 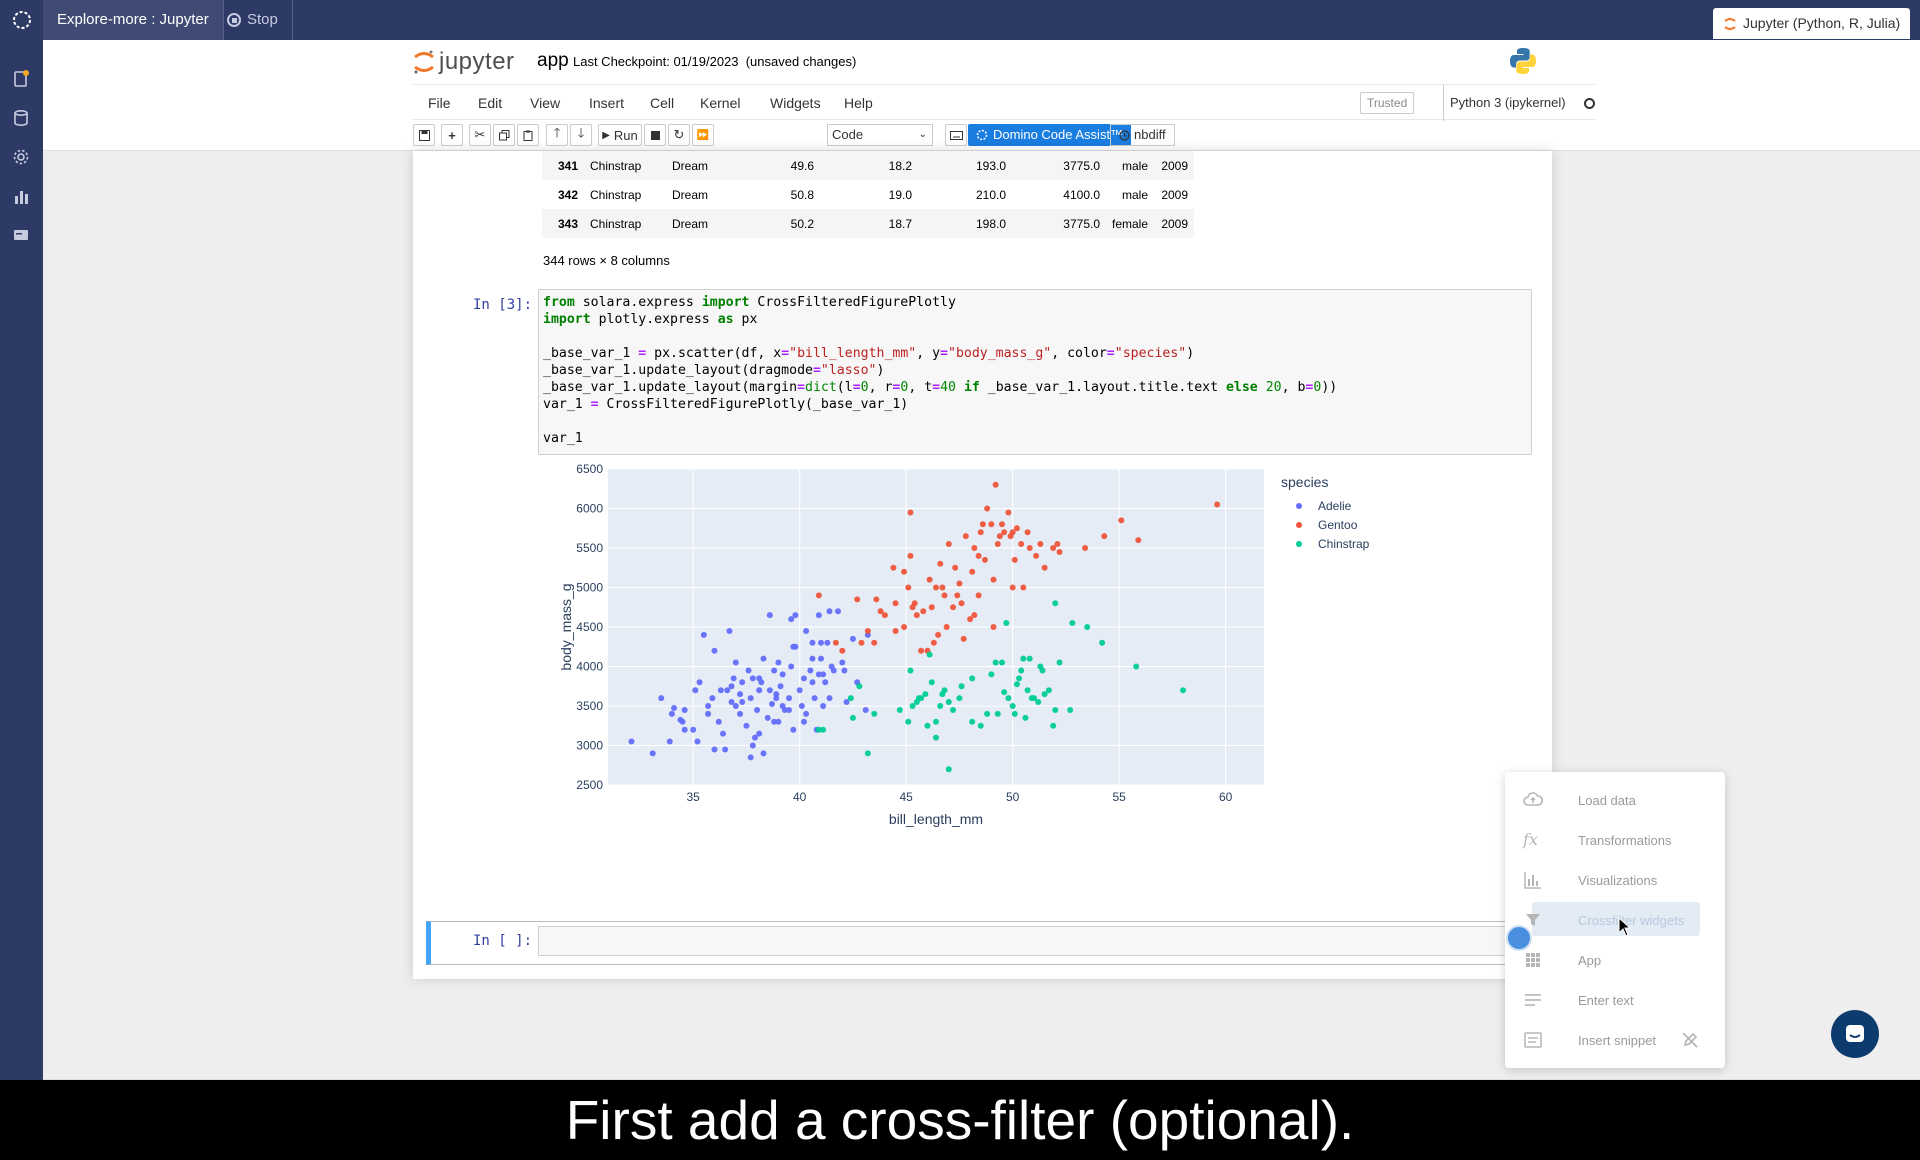 What do you see at coordinates (1822, 23) in the screenshot?
I see `environment-label: Jupyter (Python, R, Julia)` at bounding box center [1822, 23].